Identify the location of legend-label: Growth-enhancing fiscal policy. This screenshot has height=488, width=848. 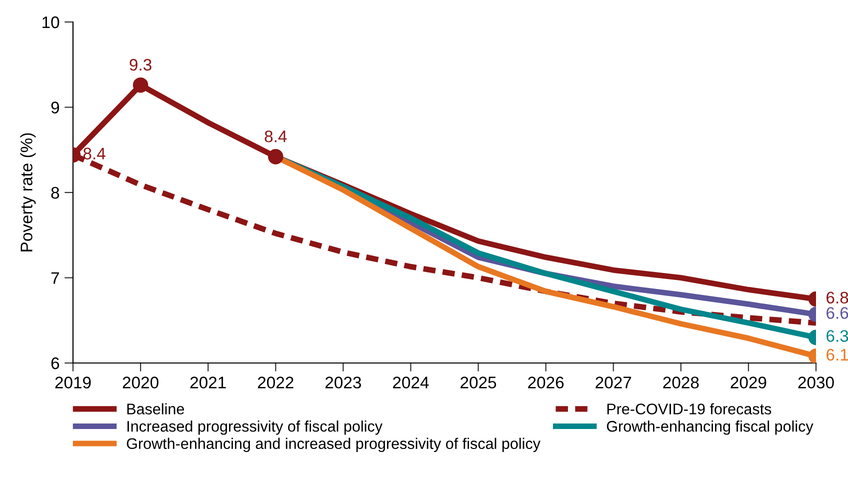
(710, 427).